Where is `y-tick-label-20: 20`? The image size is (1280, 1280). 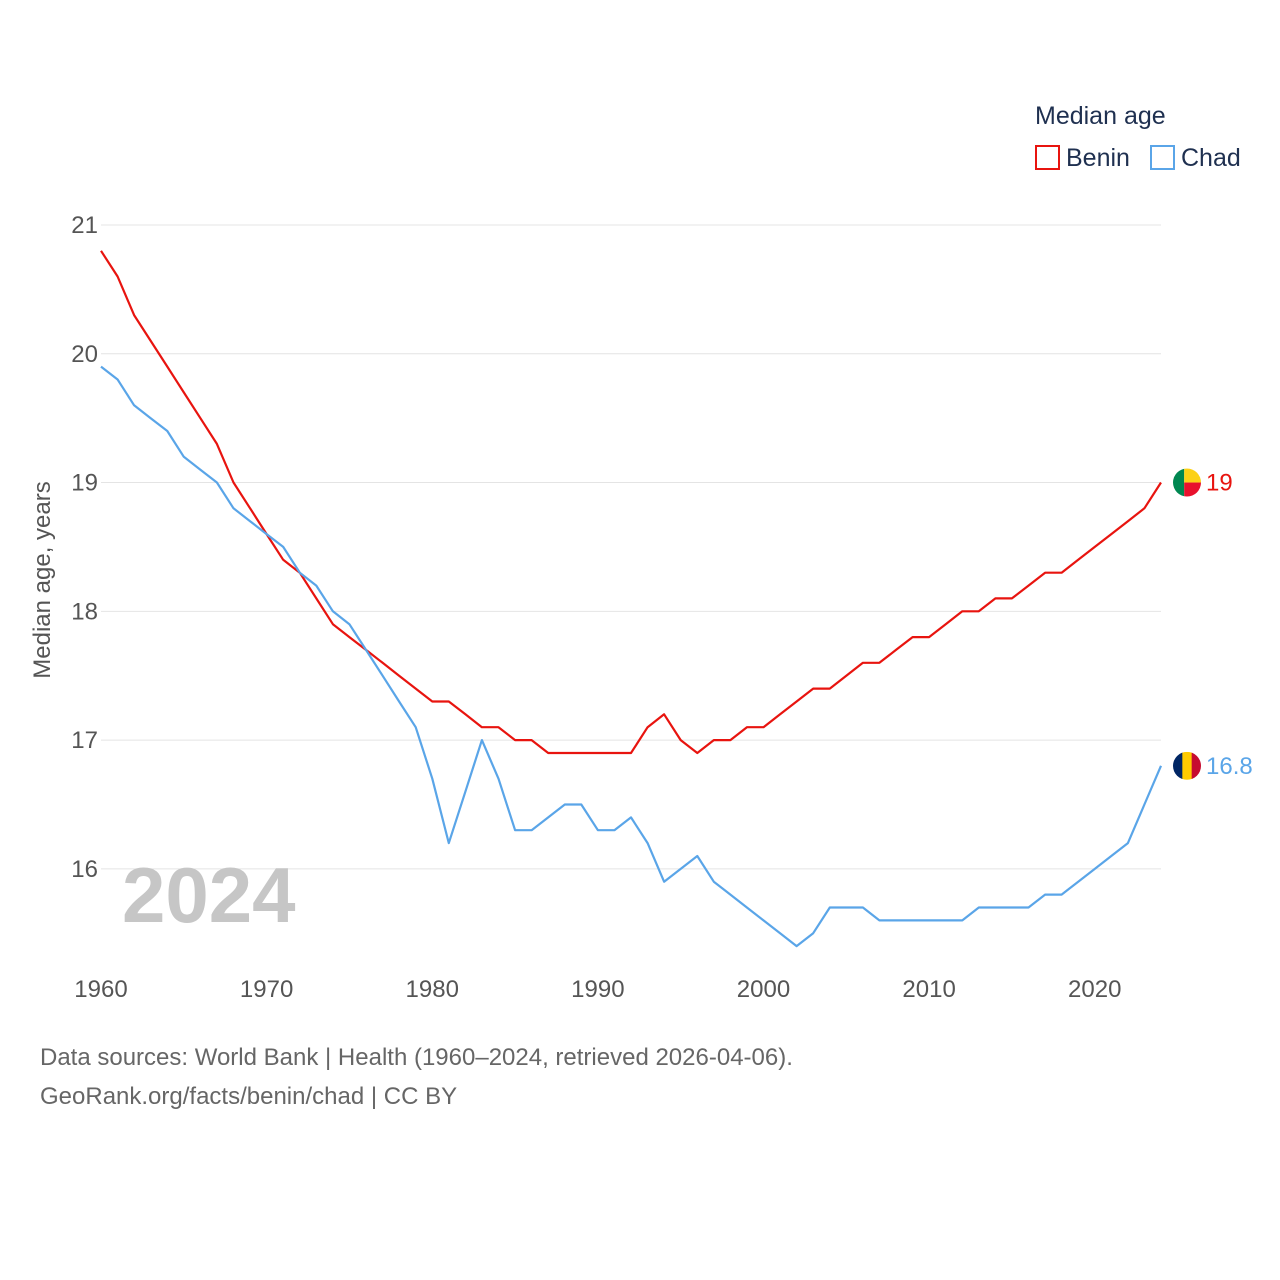 y-tick-label-20: 20 is located at coordinates (84, 354).